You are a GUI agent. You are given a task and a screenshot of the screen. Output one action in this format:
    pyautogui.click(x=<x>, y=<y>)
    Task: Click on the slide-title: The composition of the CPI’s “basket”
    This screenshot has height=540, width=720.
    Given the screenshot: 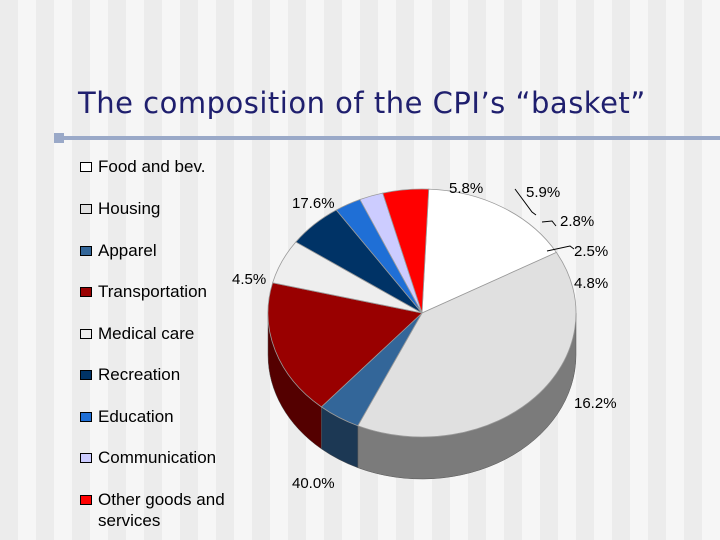 What is the action you would take?
    pyautogui.click(x=362, y=103)
    